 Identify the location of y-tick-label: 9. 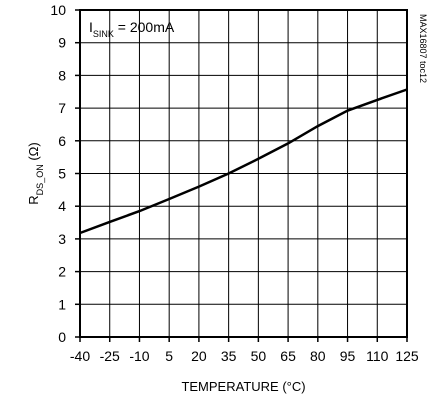
(62, 43).